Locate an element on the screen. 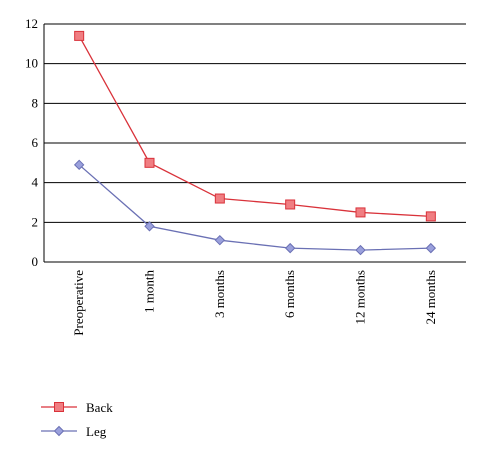 Image resolution: width=500 pixels, height=456 pixels. y-tick-label: 12 is located at coordinates (31, 23).